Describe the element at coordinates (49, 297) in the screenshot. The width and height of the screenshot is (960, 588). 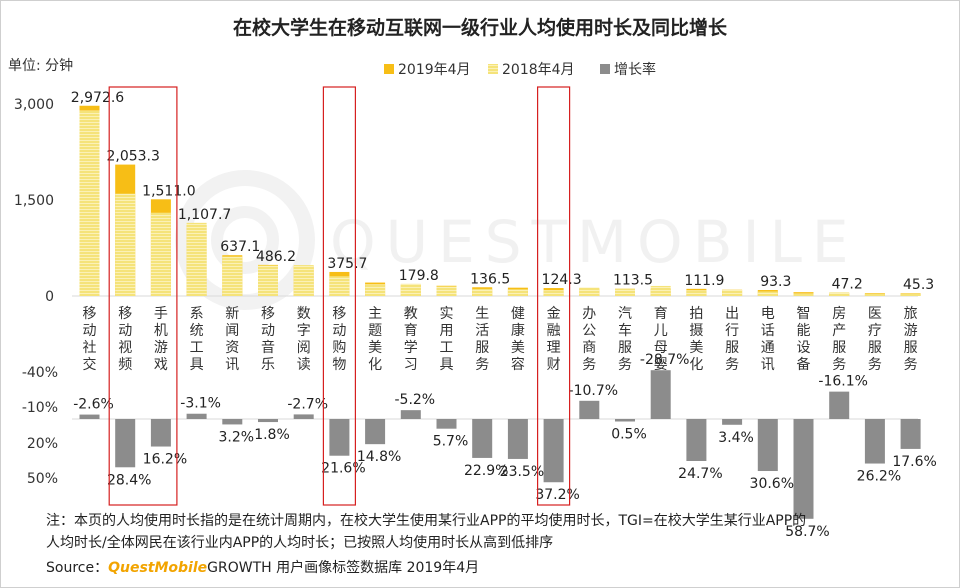
I see `y-tick-top: 0` at that location.